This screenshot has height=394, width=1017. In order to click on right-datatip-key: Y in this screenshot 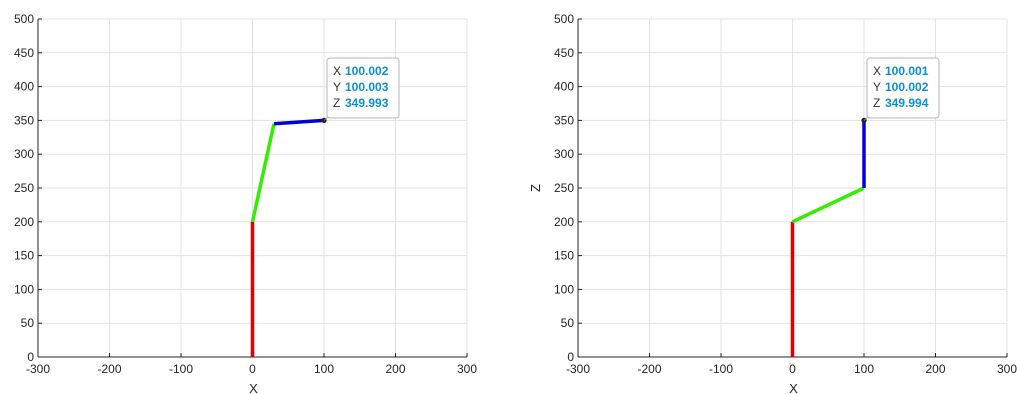, I will do `click(877, 87)`.